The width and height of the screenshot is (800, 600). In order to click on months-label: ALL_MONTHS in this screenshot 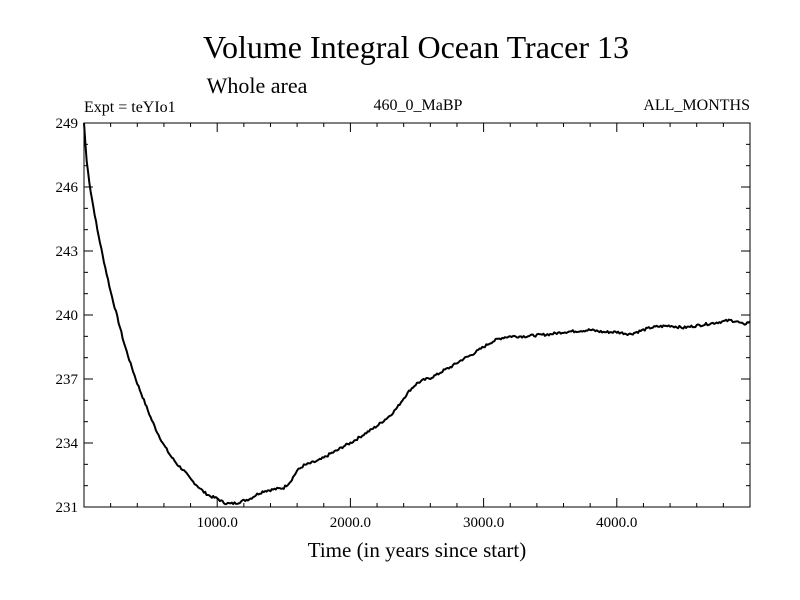, I will do `click(696, 105)`.